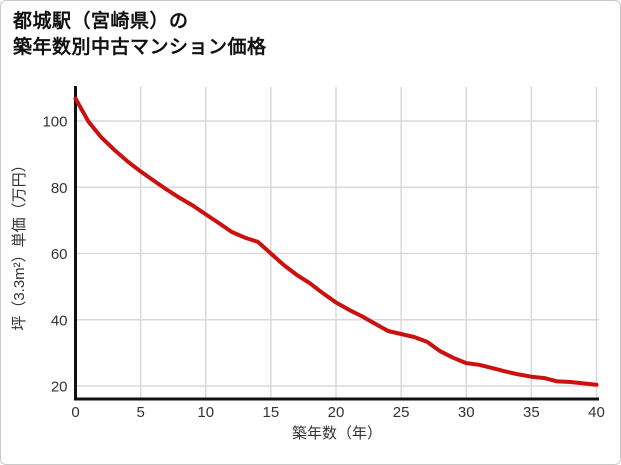  What do you see at coordinates (466, 412) in the screenshot?
I see `x-tick-label: 30` at bounding box center [466, 412].